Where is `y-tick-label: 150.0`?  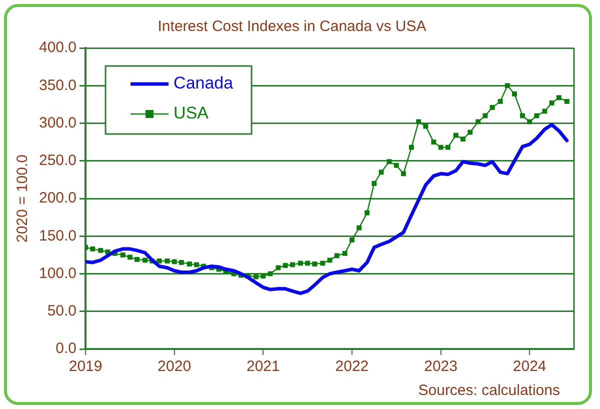 y-tick-label: 150.0 is located at coordinates (57, 235).